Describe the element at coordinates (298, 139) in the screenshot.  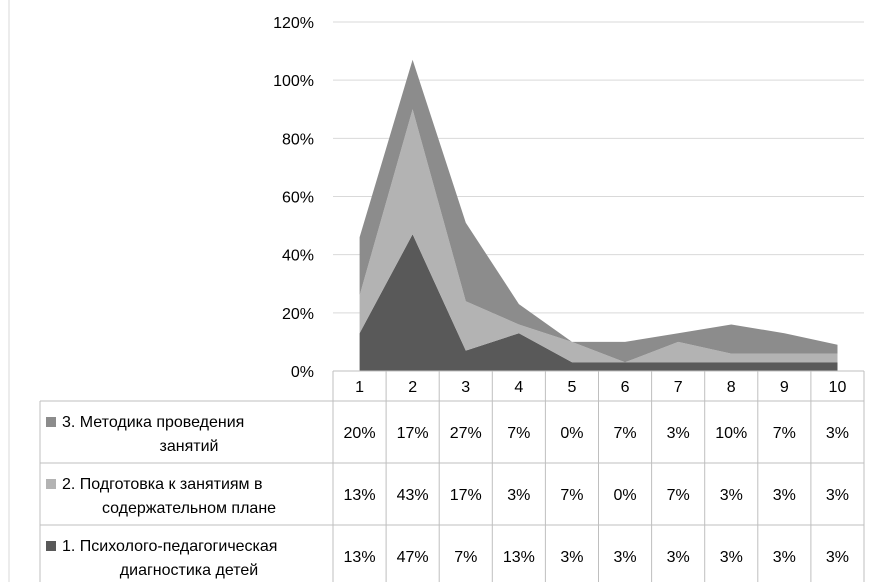
I see `y-tick-label: 80%` at that location.